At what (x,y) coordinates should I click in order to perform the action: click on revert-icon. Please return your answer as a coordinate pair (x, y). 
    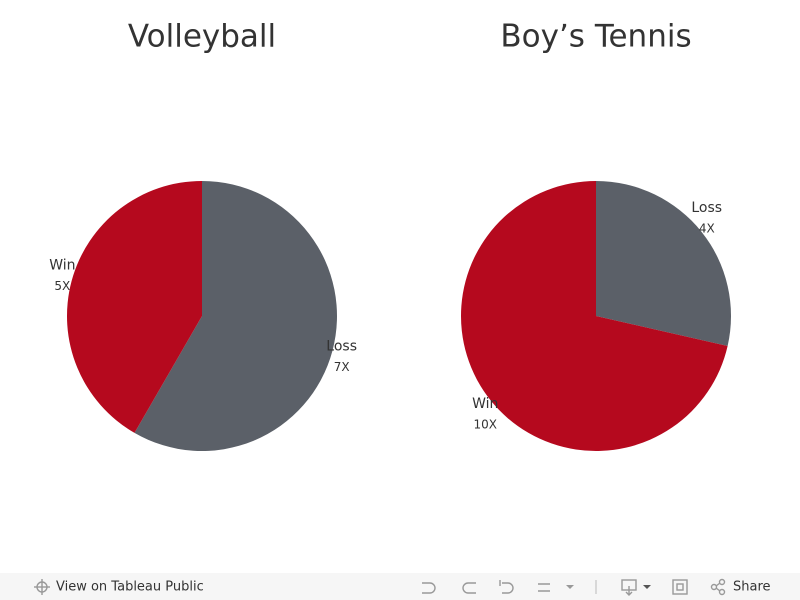
    Looking at the image, I should click on (506, 587).